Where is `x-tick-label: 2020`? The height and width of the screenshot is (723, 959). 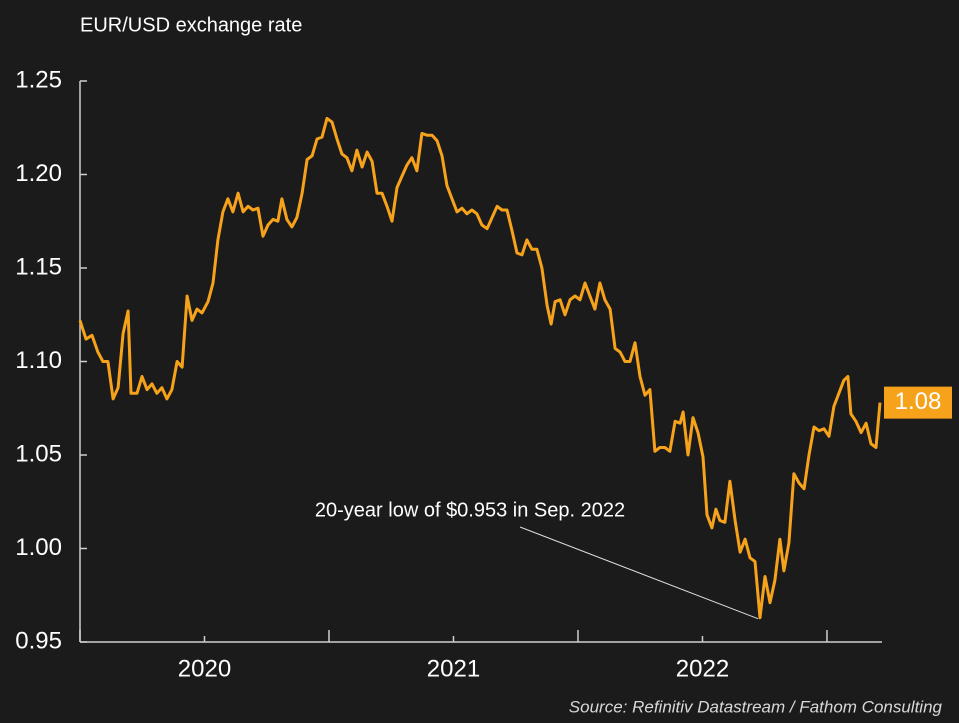
x-tick-label: 2020 is located at coordinates (204, 668).